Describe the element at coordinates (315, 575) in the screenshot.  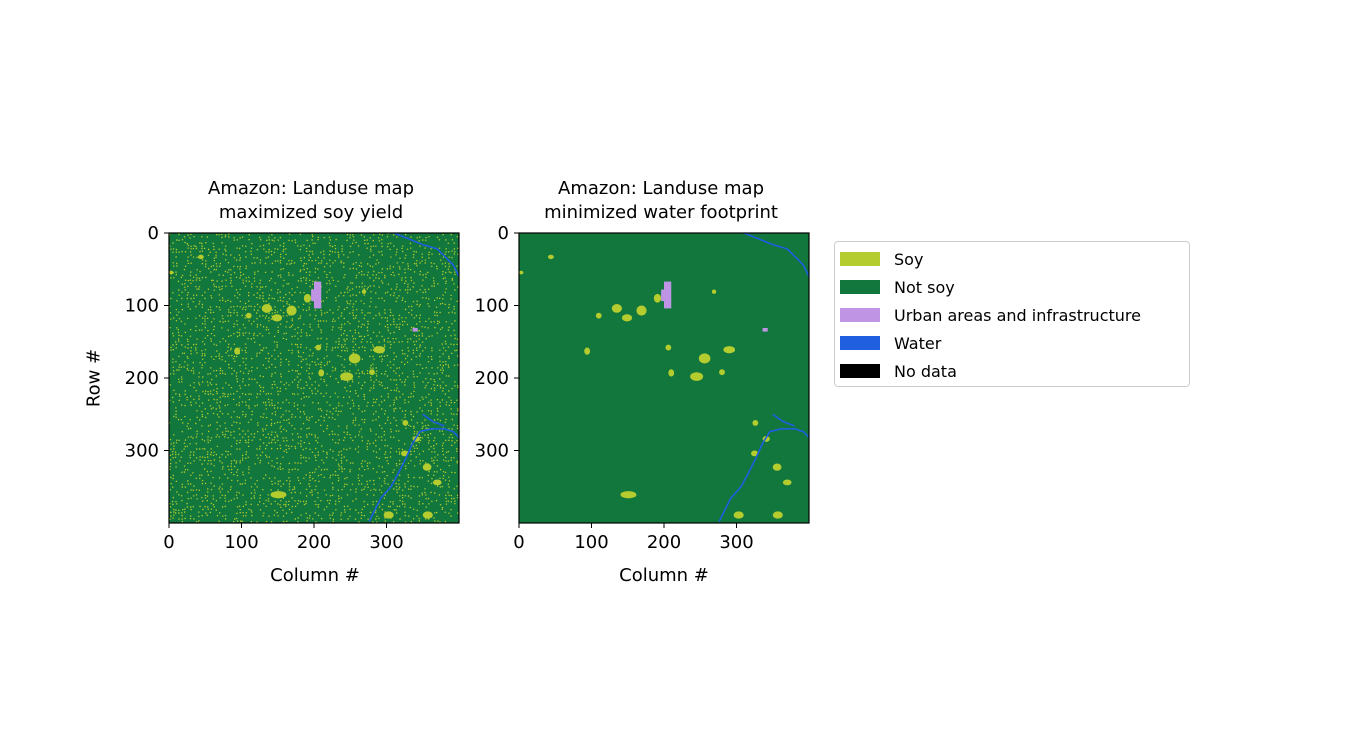
I see `x-axis-label-left: Column #` at that location.